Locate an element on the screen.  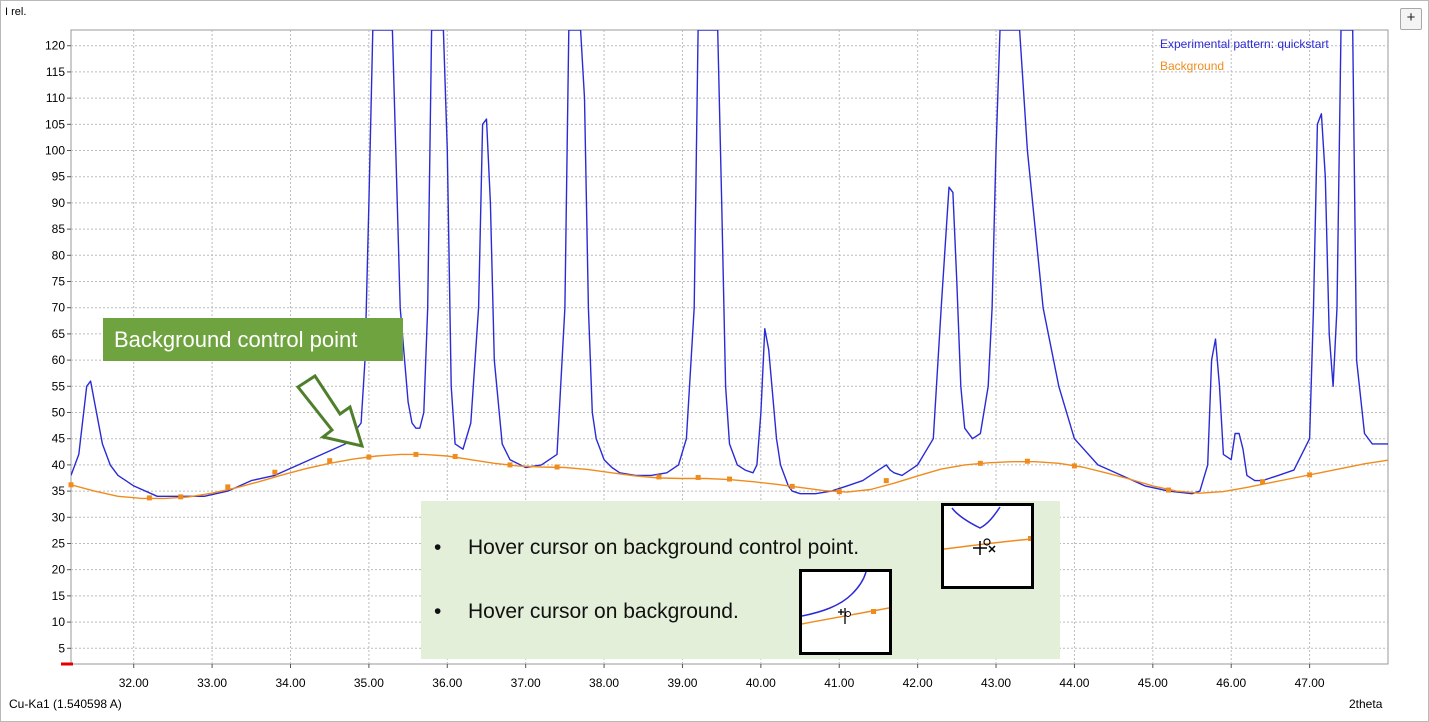
legend-background: Background is located at coordinates (1192, 66).